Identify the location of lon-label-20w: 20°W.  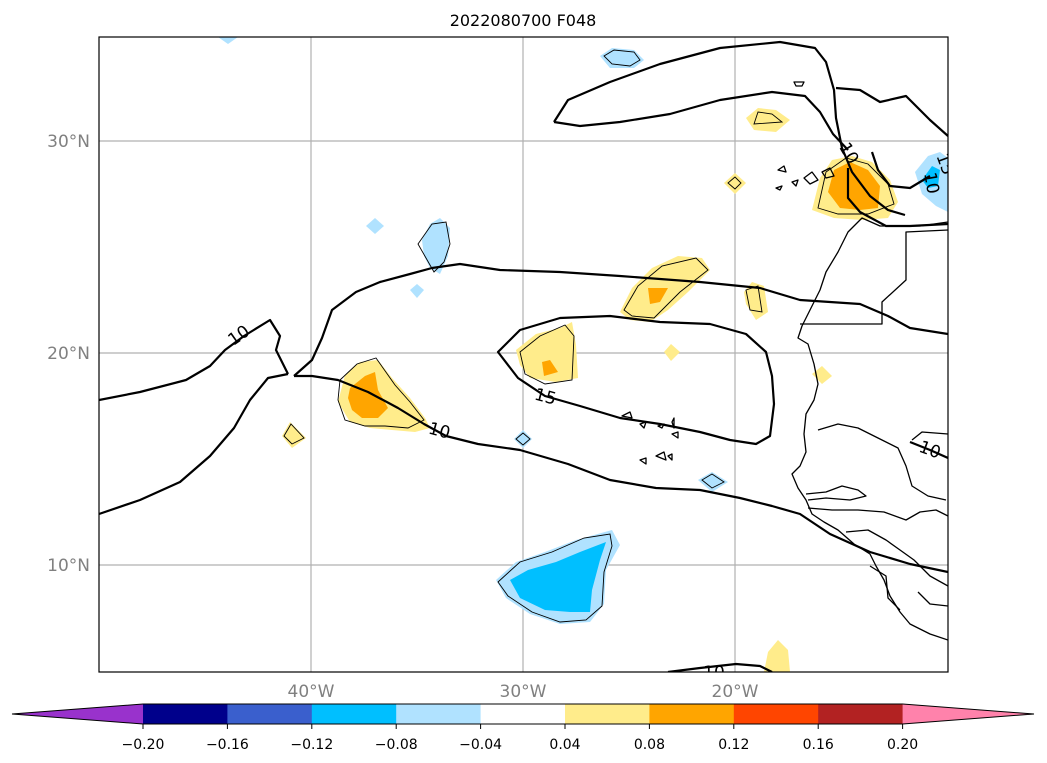
(735, 692).